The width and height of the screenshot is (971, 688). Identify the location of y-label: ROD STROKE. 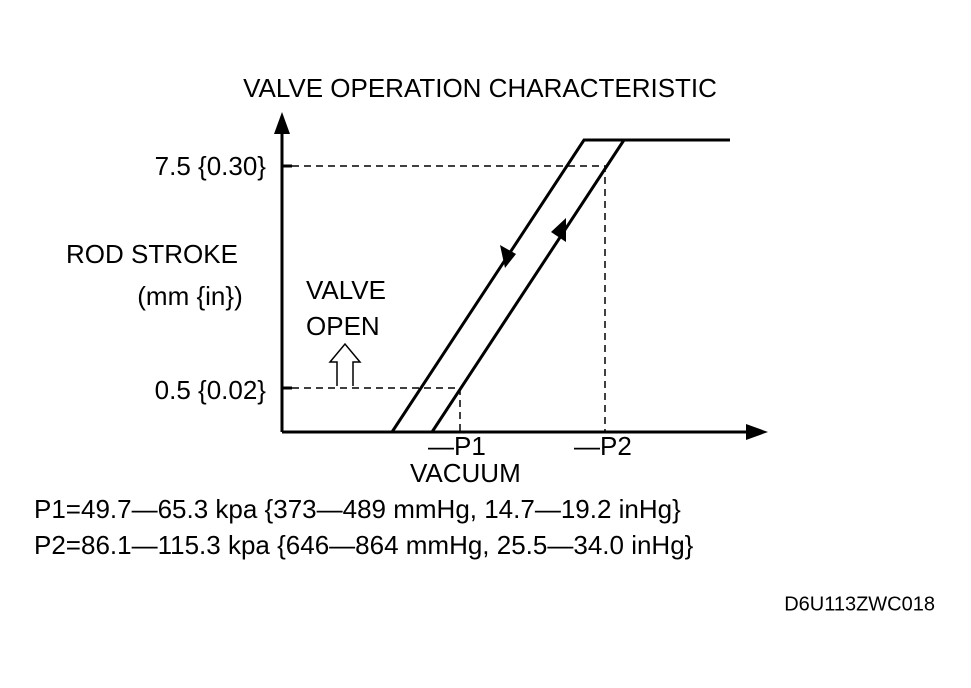
(152, 254).